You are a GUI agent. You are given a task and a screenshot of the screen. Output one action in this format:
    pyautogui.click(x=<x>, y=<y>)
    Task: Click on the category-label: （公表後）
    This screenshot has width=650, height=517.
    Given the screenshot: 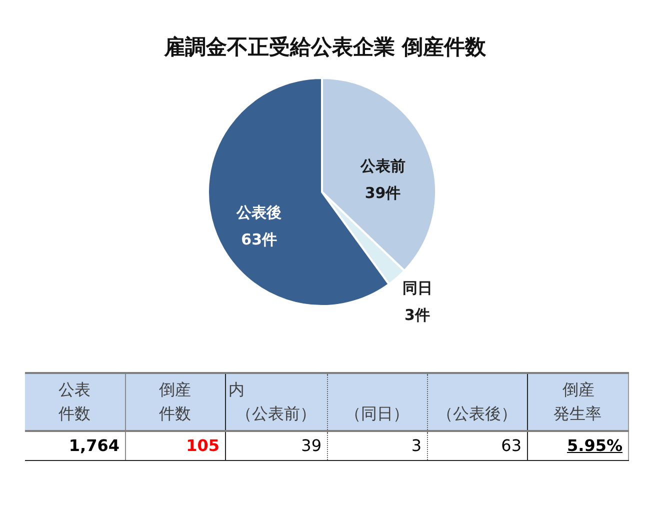 What is the action you would take?
    pyautogui.click(x=477, y=413)
    